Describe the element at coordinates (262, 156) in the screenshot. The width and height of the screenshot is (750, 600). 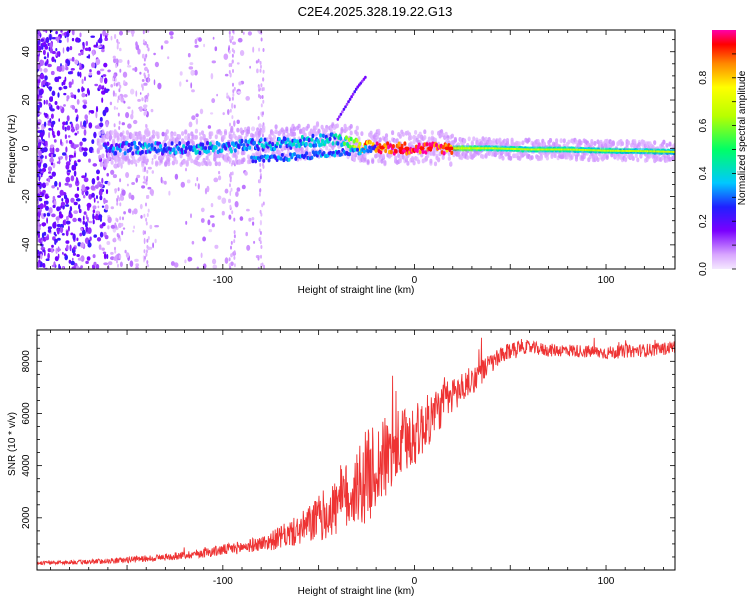
I see `lower-branch-cell` at that location.